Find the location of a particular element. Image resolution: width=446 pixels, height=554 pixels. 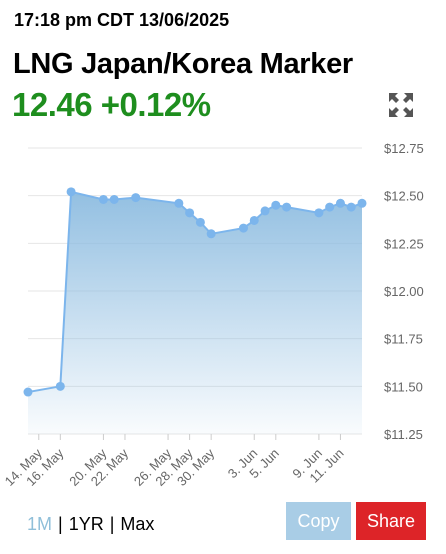

y-tick-label: $11.75 is located at coordinates (403, 339).